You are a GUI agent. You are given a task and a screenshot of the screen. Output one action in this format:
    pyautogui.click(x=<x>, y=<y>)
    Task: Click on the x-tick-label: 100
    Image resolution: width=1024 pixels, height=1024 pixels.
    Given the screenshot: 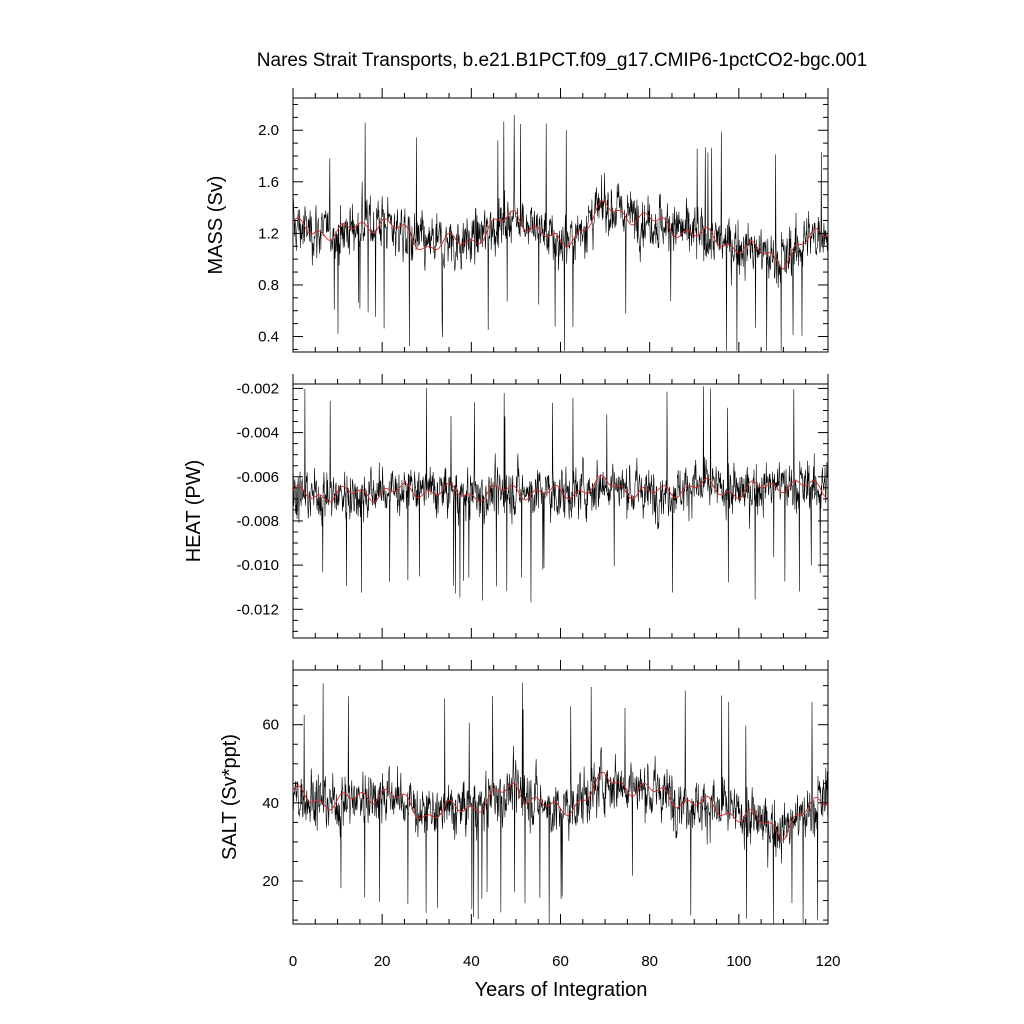 What is the action you would take?
    pyautogui.click(x=738, y=961)
    